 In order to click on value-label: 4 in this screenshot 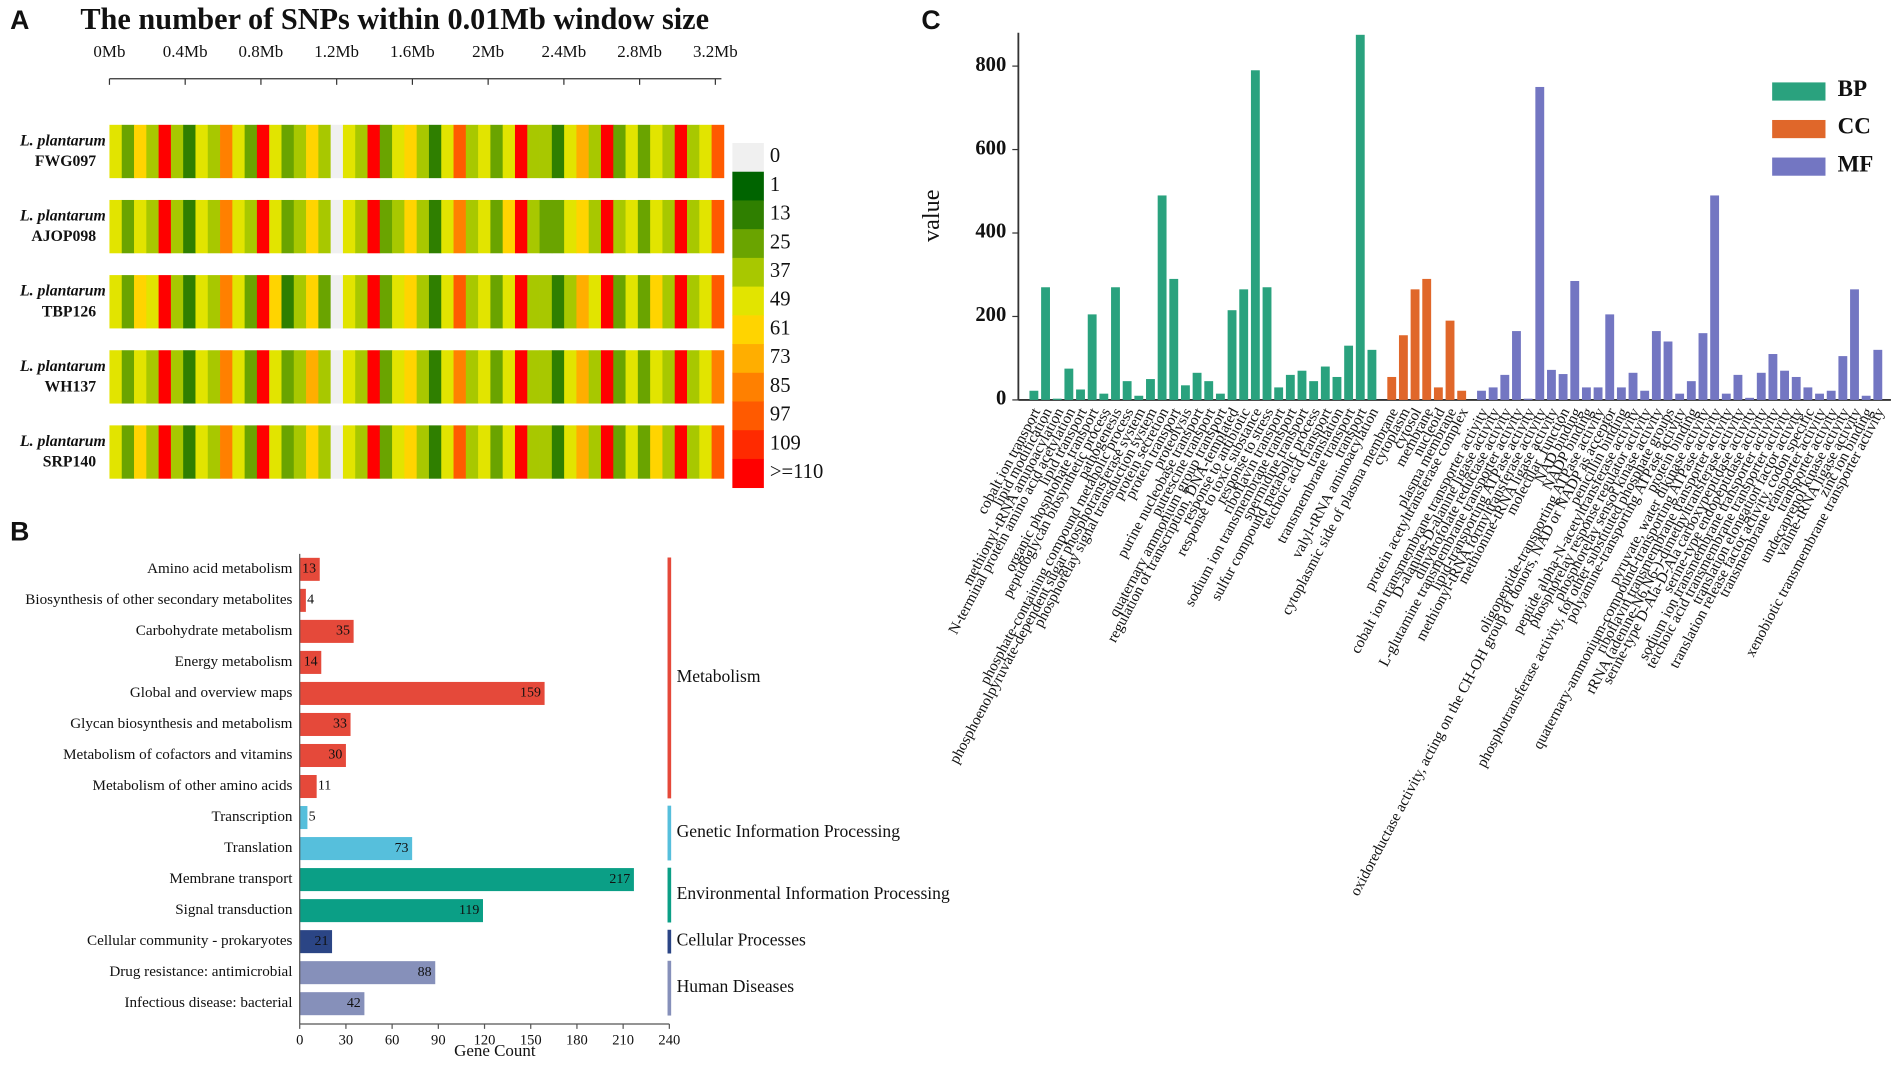, I will do `click(310, 600)`.